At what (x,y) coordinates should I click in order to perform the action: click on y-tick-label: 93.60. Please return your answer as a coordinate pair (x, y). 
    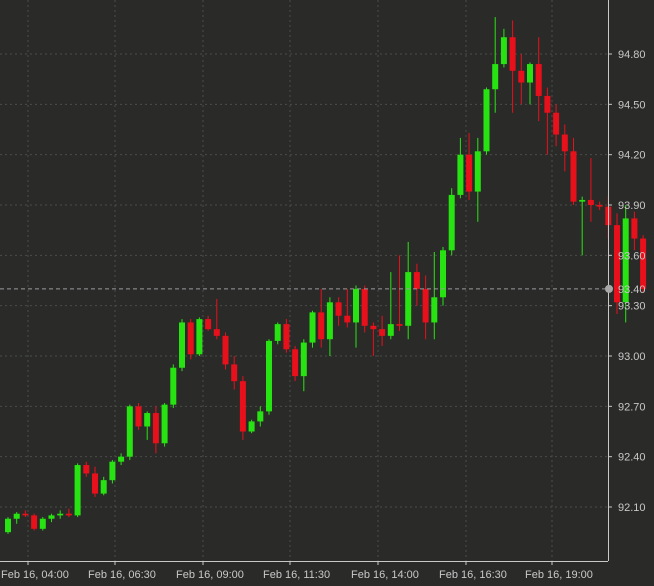
    Looking at the image, I should click on (632, 256).